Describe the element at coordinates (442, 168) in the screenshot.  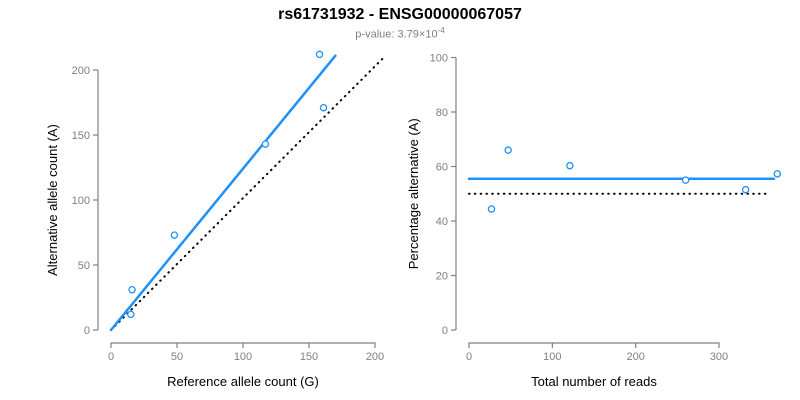
I see `y-tick-label: 60` at that location.